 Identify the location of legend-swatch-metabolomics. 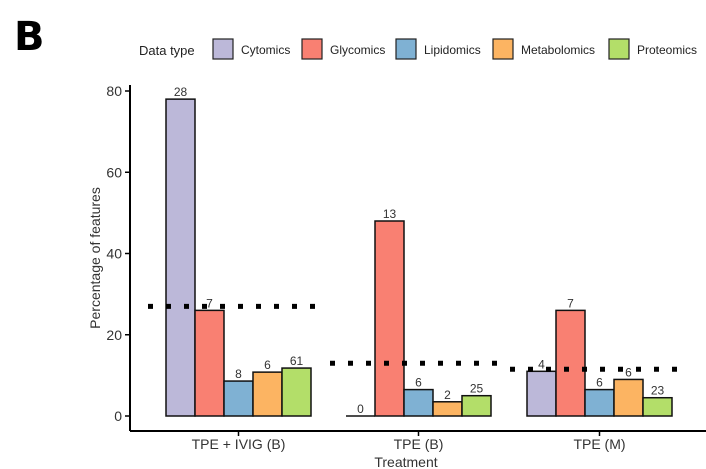
(503, 49).